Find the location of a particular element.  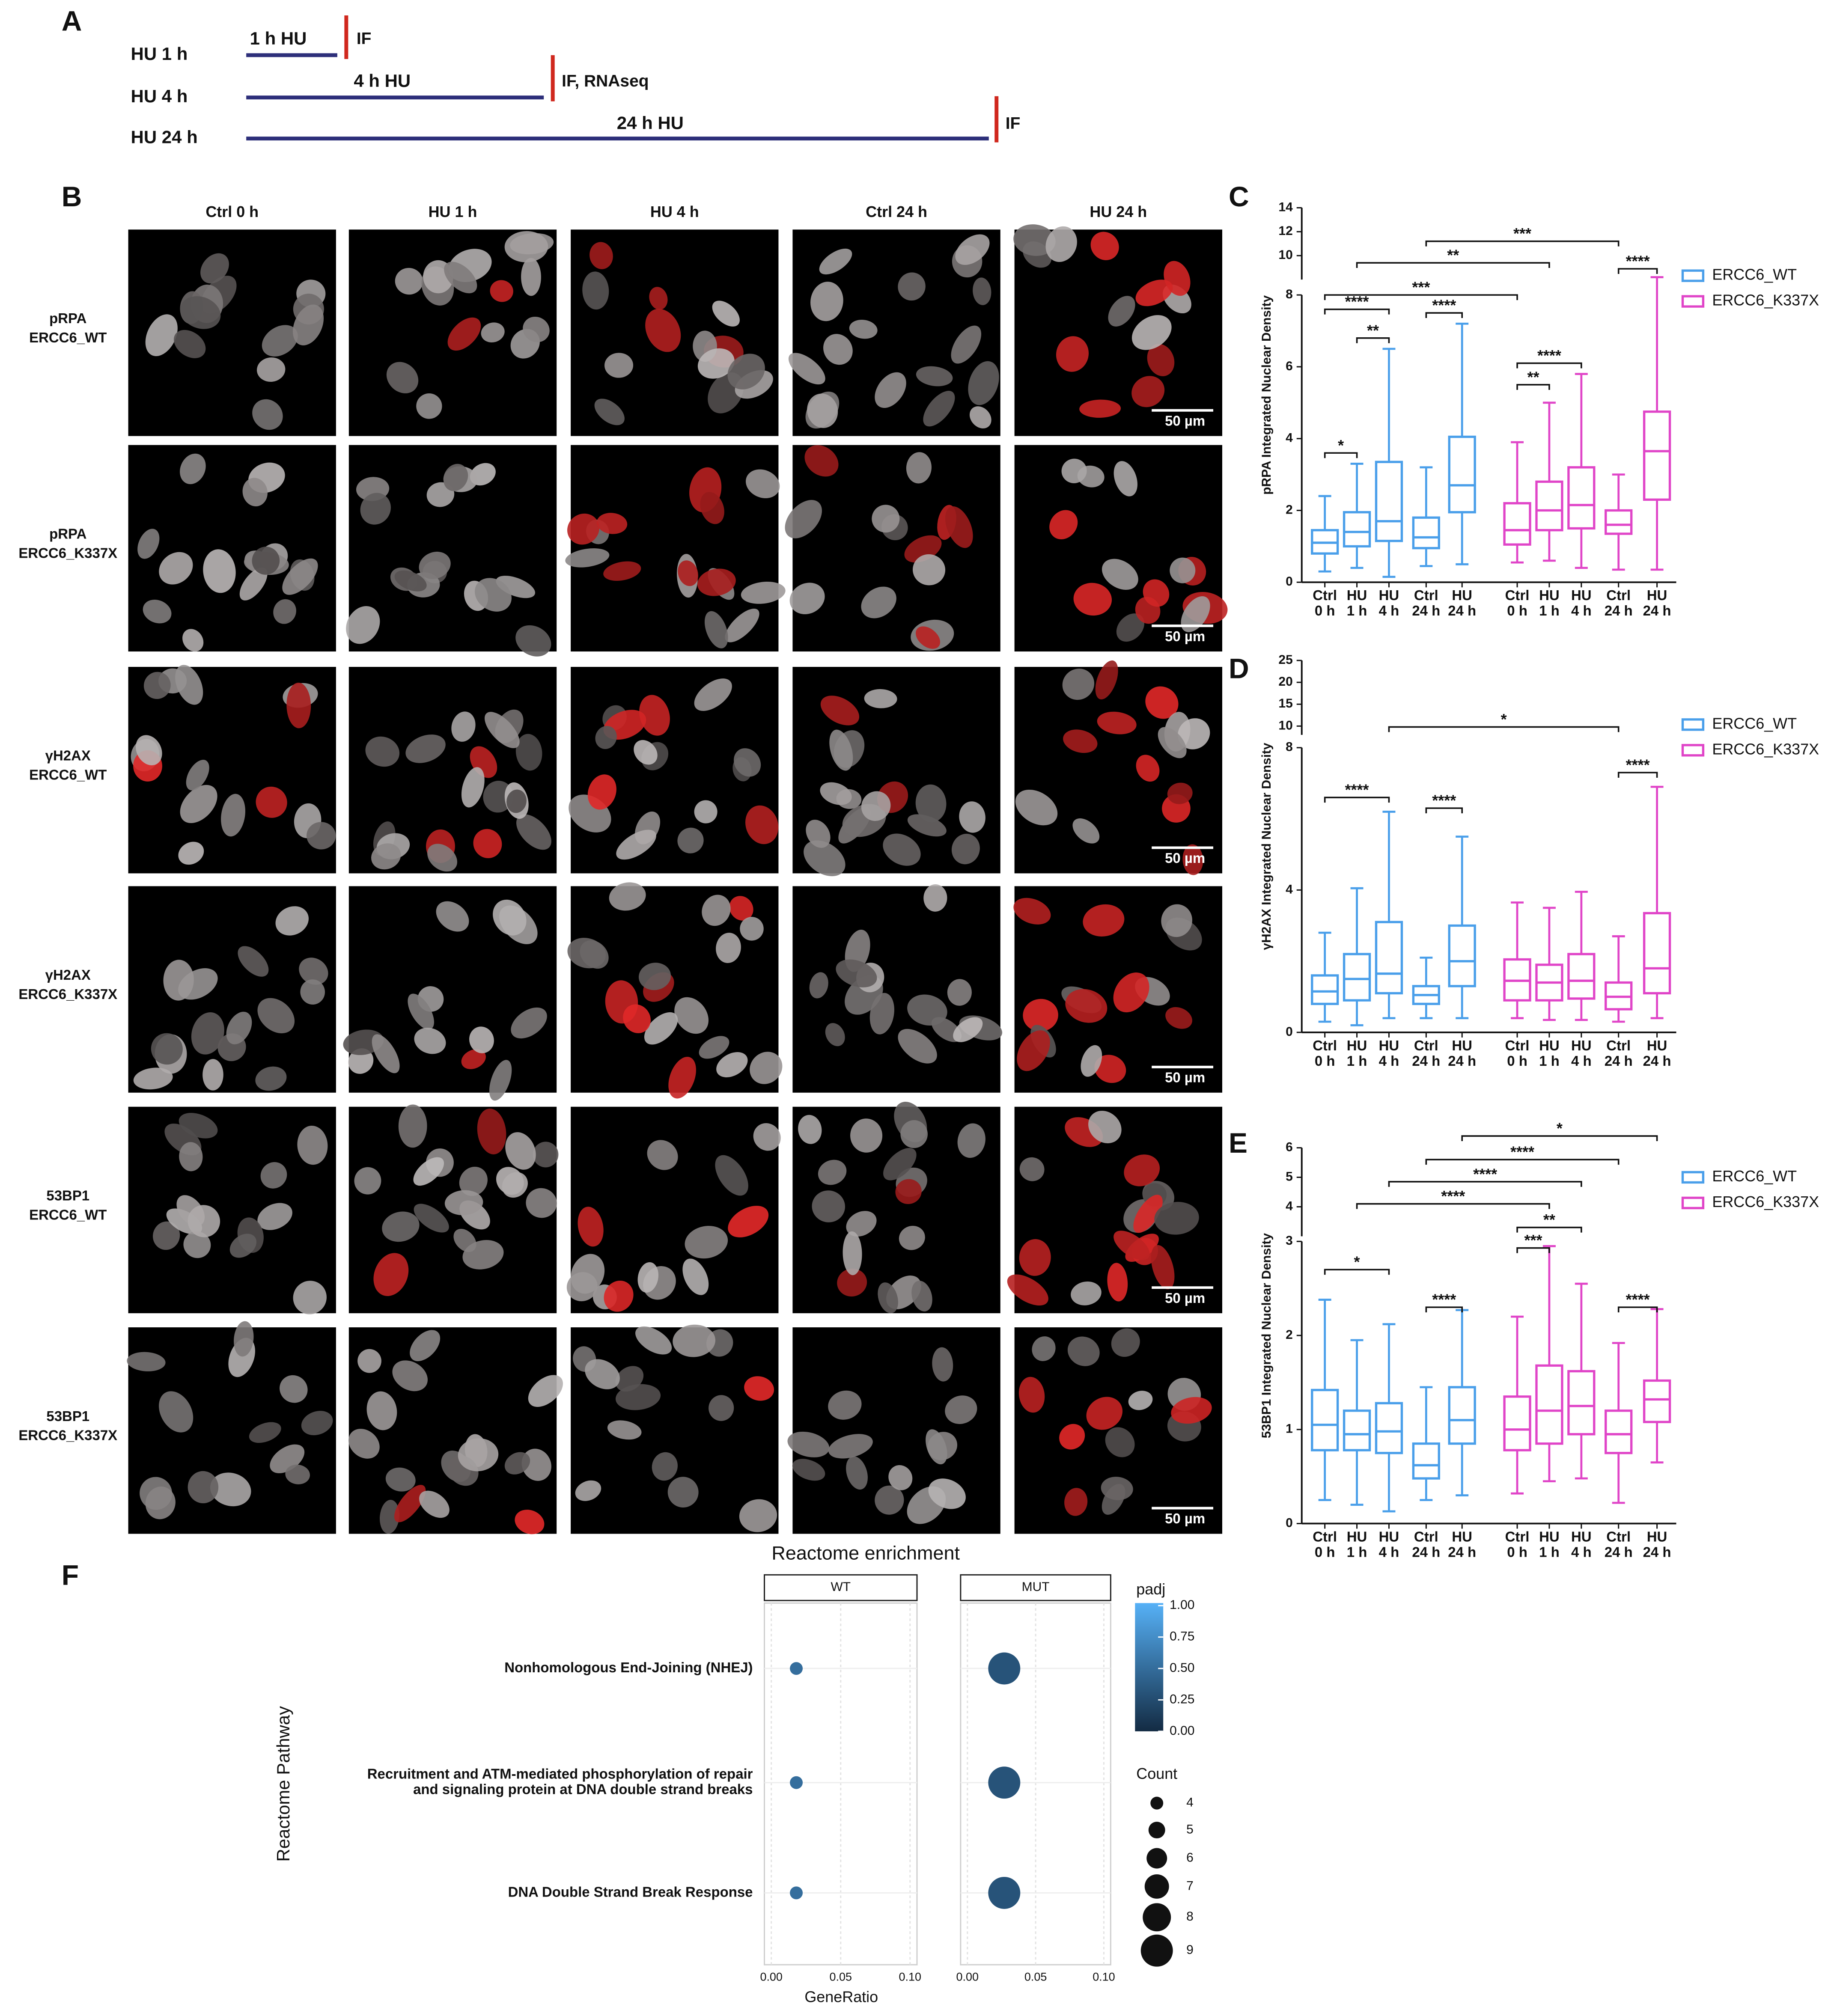

legend-label: ERCC6_WT is located at coordinates (1754, 274).